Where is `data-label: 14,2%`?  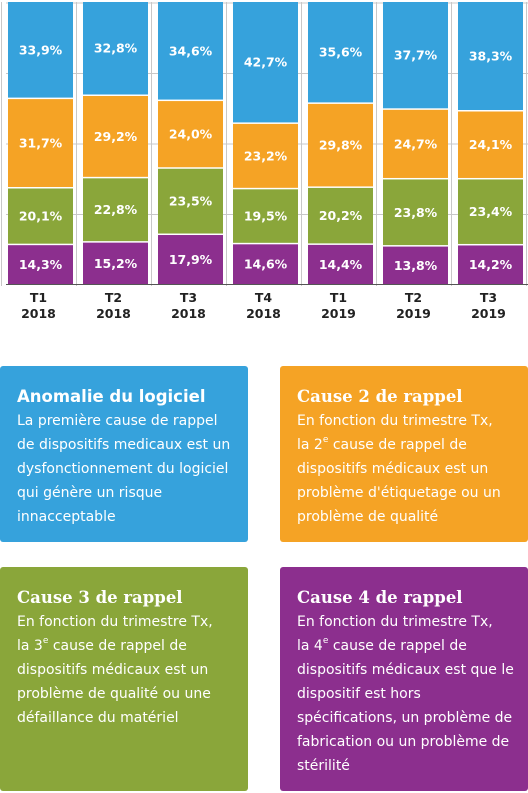
data-label: 14,2% is located at coordinates (491, 264).